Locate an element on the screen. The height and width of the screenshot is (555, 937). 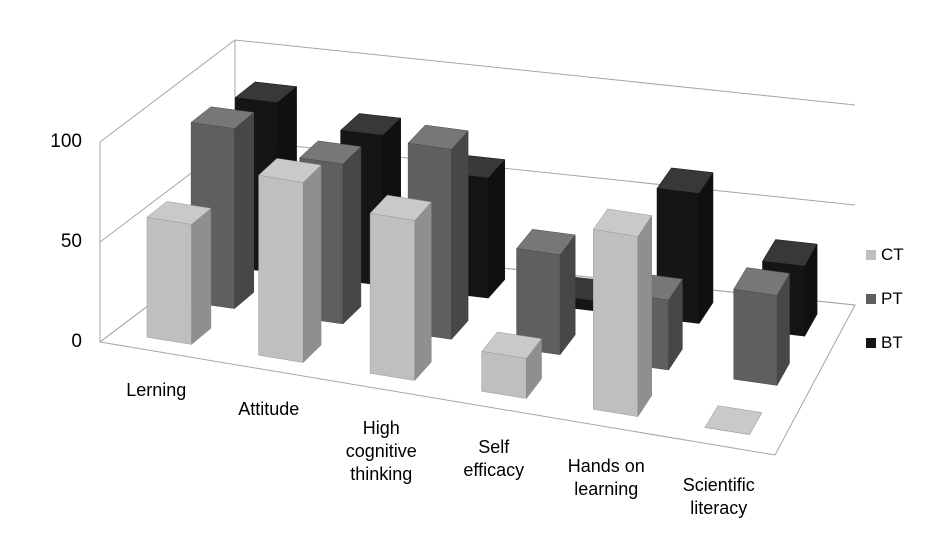
x-tick-label: Scientific literacy is located at coordinates (718, 496).